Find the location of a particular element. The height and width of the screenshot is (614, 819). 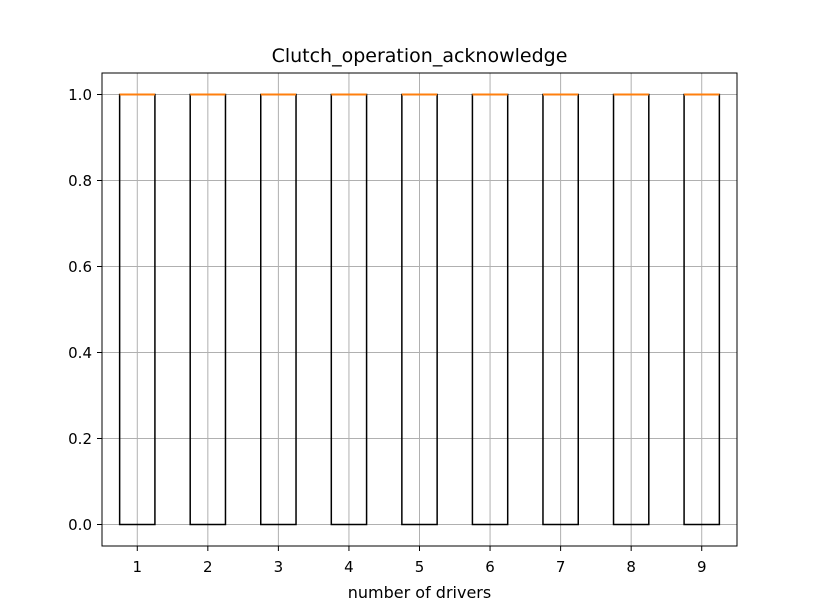

y-tick-label: 0.2 is located at coordinates (80, 439).